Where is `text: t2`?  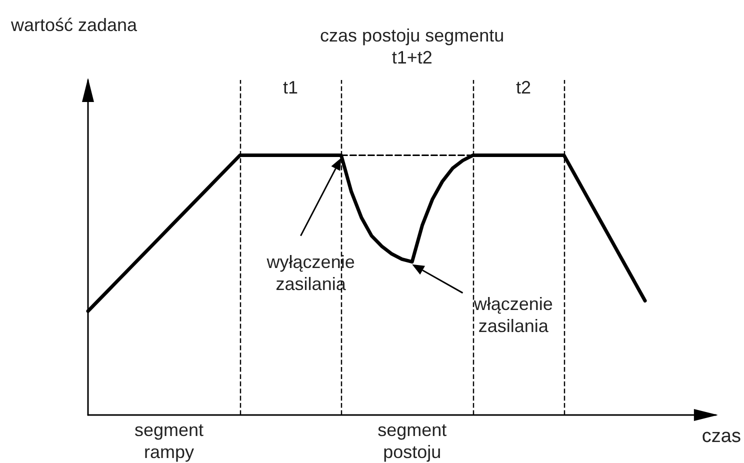
text: t2 is located at coordinates (524, 88).